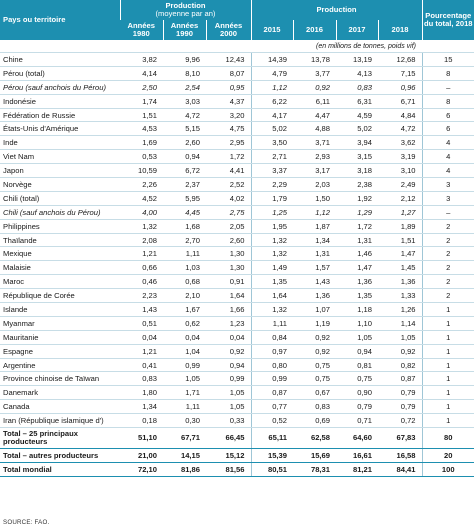 Image resolution: width=474 pixels, height=531 pixels. Describe the element at coordinates (314, 407) in the screenshot. I see `cell-value: 0,83` at that location.